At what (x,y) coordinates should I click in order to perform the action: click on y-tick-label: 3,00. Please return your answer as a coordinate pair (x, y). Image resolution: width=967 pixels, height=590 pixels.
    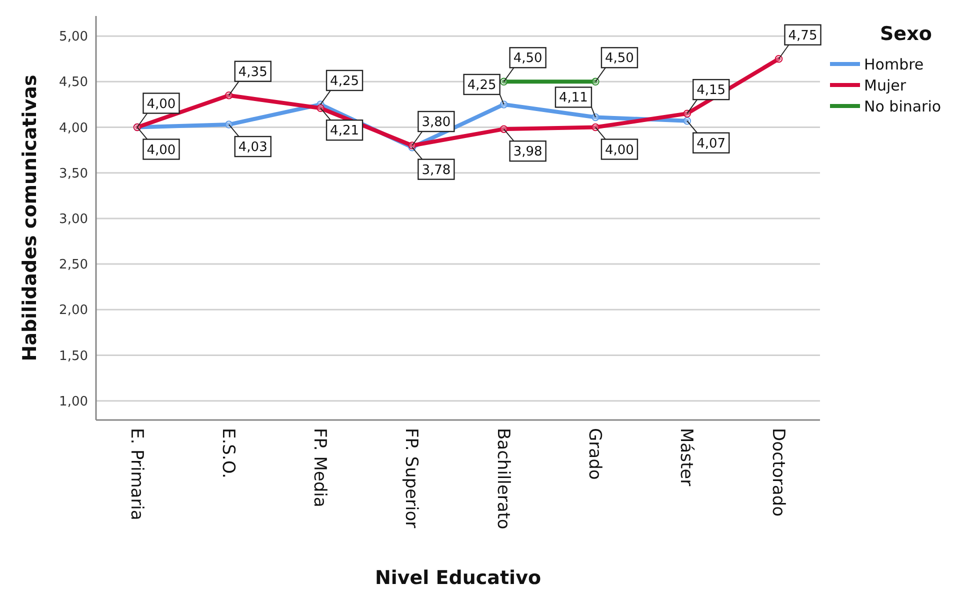
    Looking at the image, I should click on (73, 220).